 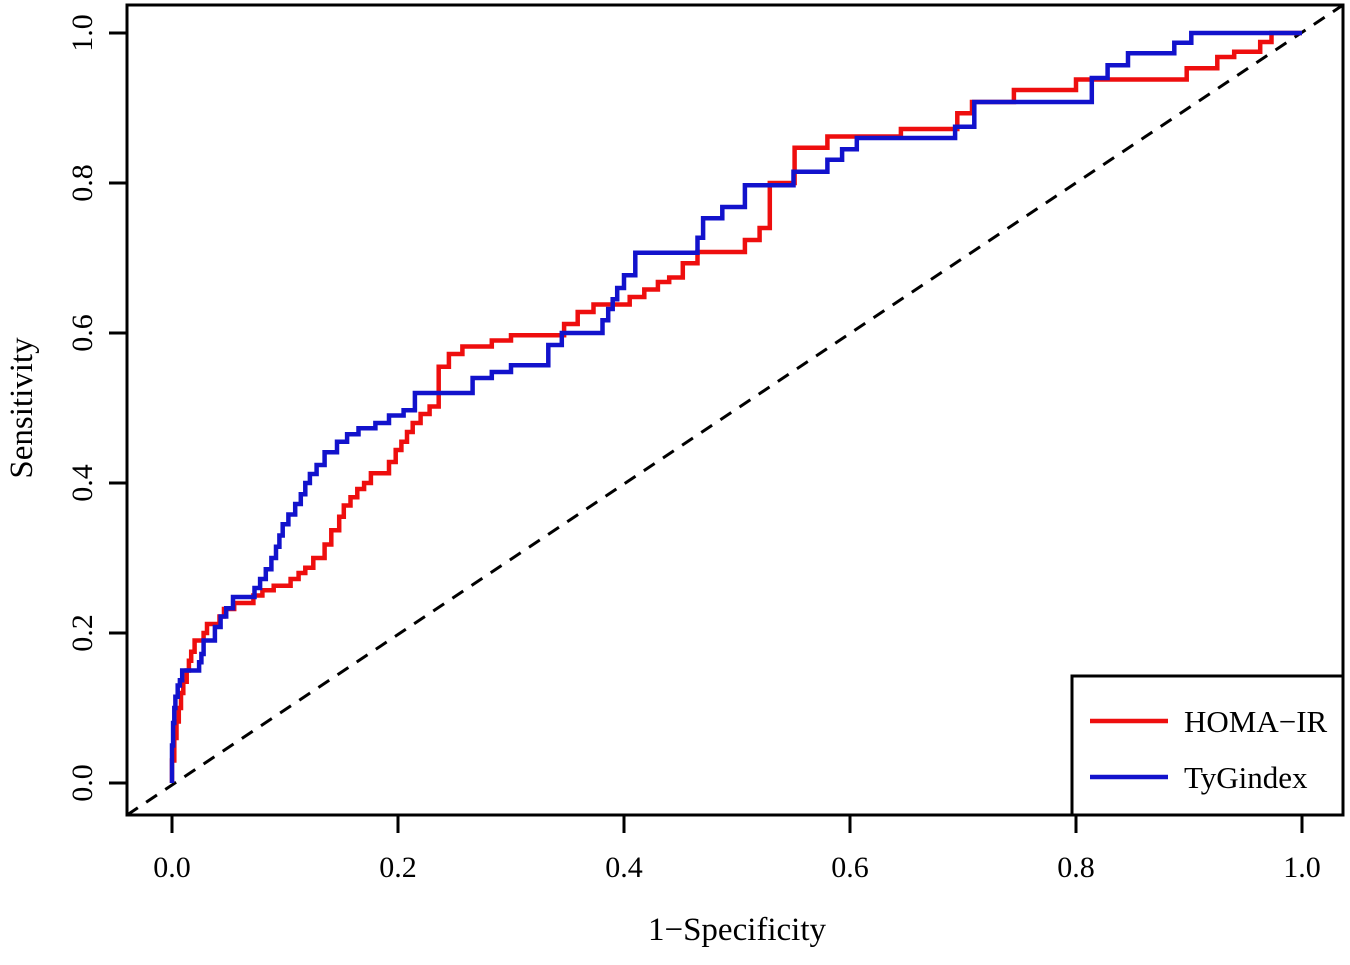 I want to click on legend-border, so click(x=1207, y=745).